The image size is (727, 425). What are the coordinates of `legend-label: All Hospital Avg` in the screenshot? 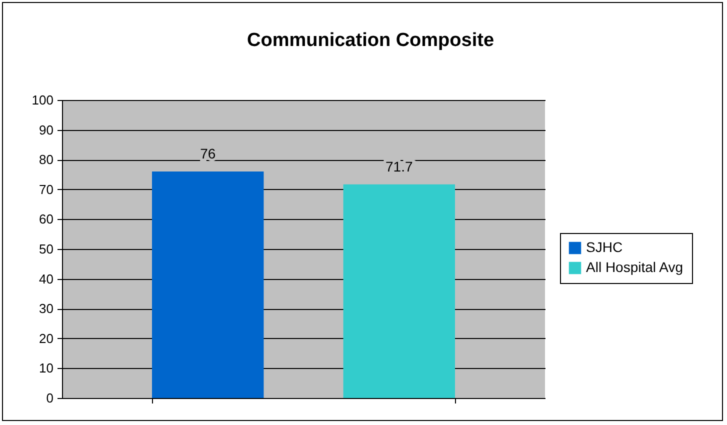 It's located at (635, 267).